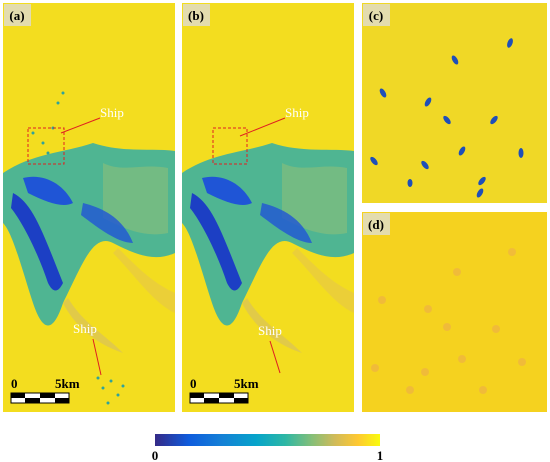  Describe the element at coordinates (376, 15) in the screenshot. I see `panel-label: (c)` at that location.